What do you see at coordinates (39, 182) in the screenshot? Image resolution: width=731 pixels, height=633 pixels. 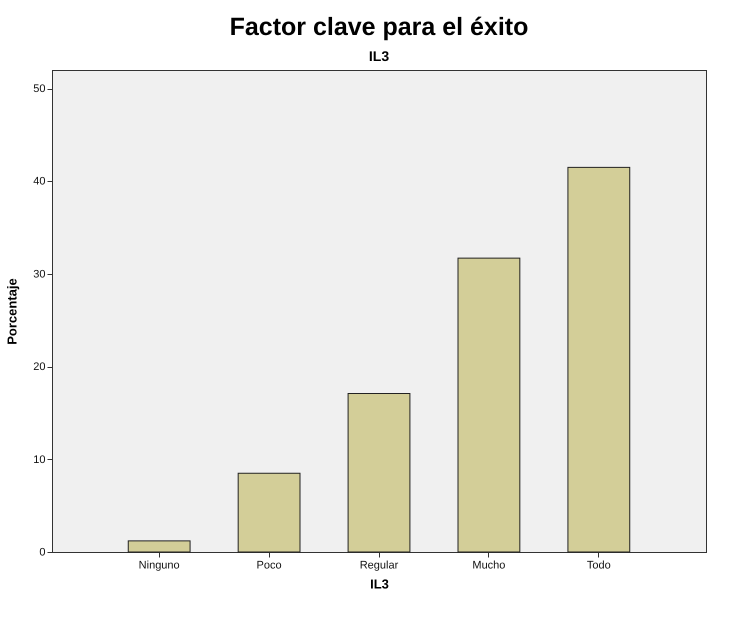 I see `y-tick-label: 40` at bounding box center [39, 182].